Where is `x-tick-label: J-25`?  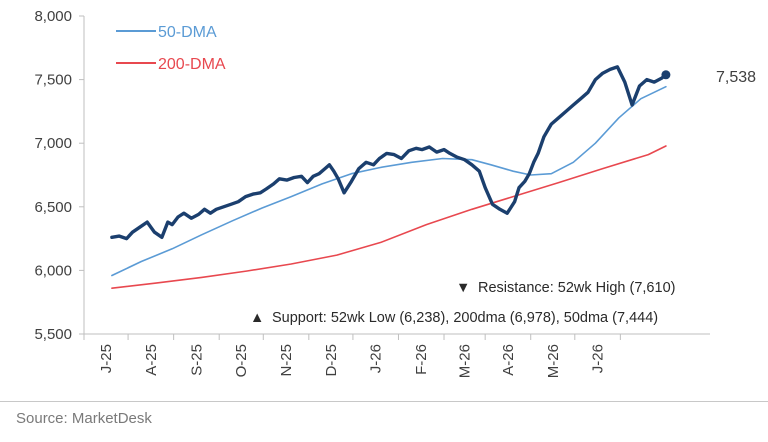
x-tick-label: J-25 is located at coordinates (106, 358).